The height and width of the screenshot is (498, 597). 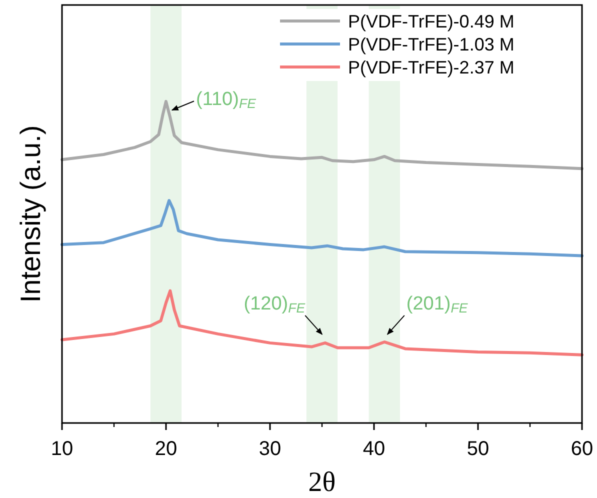 I want to click on legend-label: P(VDF-TrFE)-2.37 M, so click(x=431, y=67).